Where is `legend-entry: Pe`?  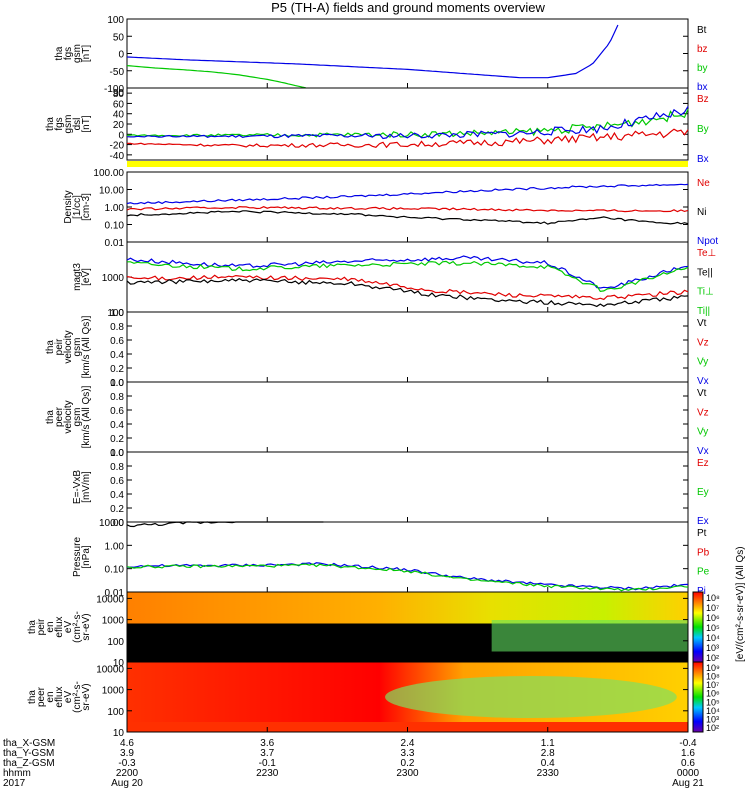
legend-entry: Pe is located at coordinates (703, 572).